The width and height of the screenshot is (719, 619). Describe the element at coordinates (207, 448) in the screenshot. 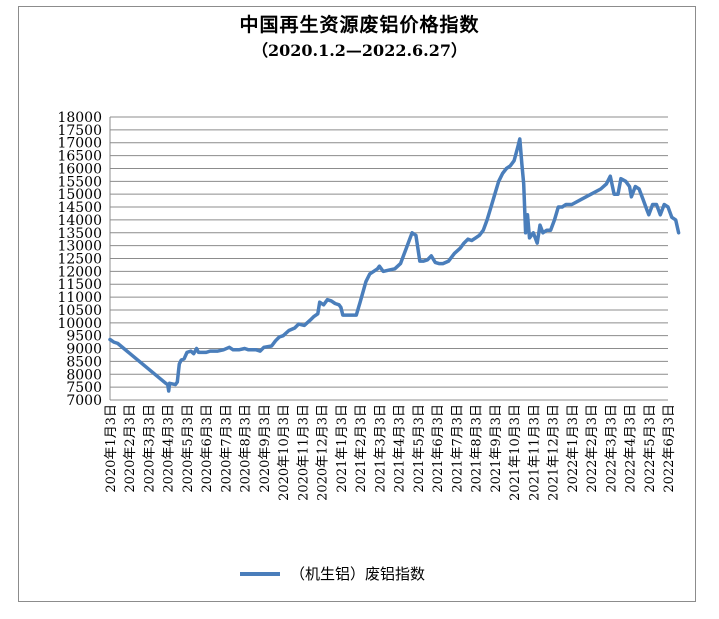

I see `x-tick-label: 2020年6月3日` at that location.